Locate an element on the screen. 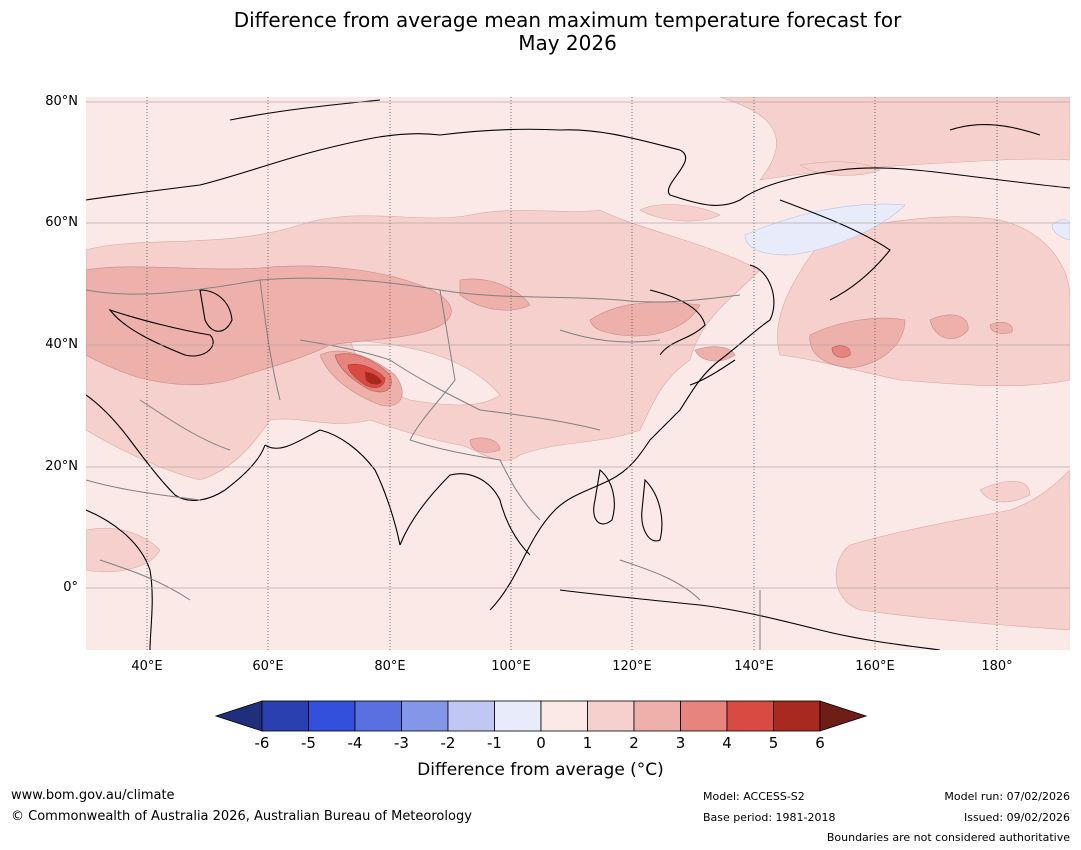 This screenshot has height=850, width=1081. lon-label-160e: 160°E is located at coordinates (875, 666).